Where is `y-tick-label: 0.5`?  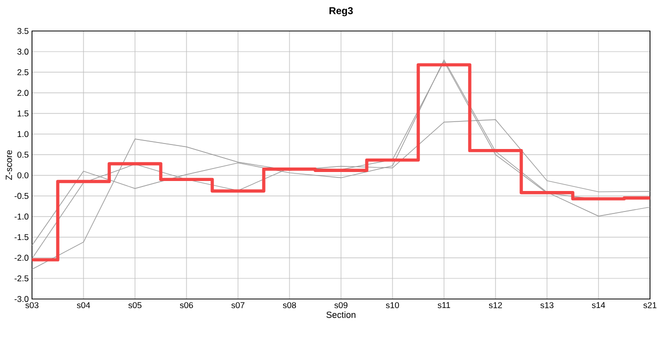
y-tick-label: 0.5 is located at coordinates (22, 155).